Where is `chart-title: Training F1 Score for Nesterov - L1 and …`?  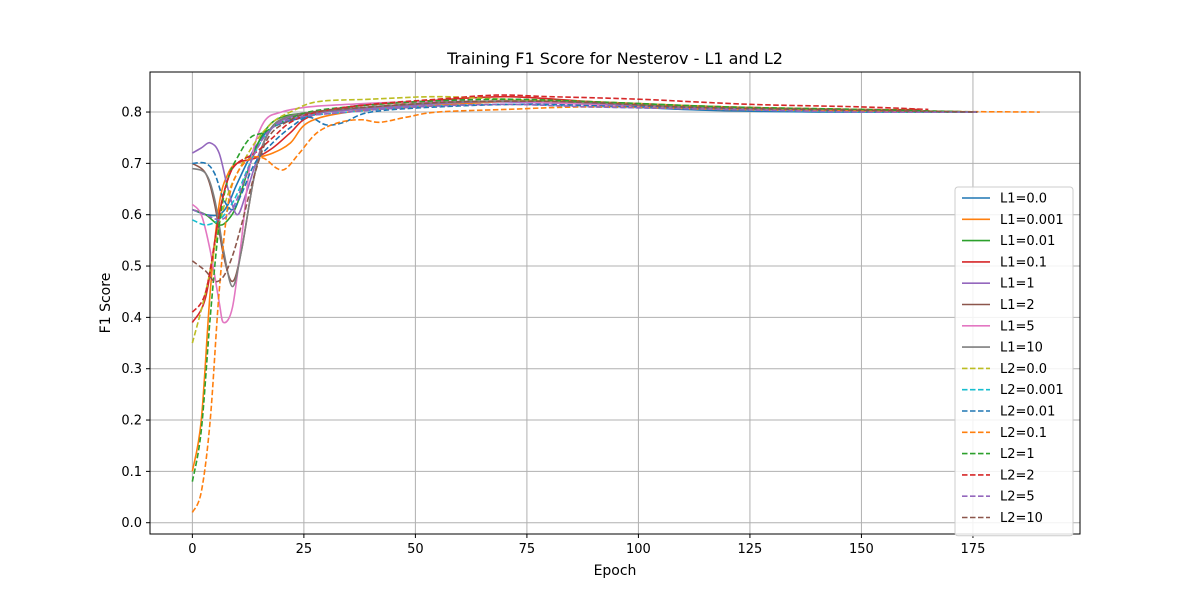 chart-title: Training F1 Score for Nesterov - L1 and … is located at coordinates (614, 58).